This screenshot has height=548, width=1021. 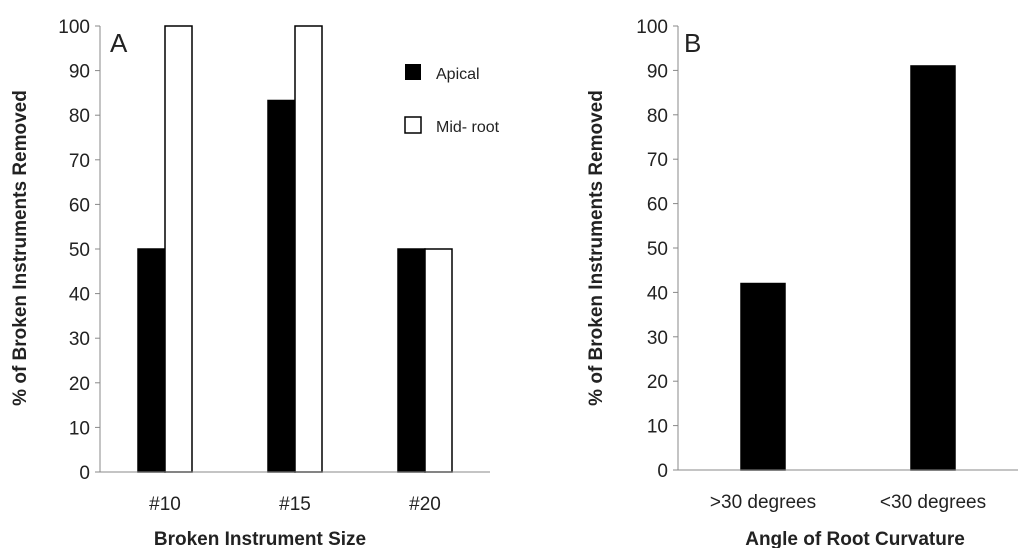 What do you see at coordinates (452, 100) in the screenshot?
I see `legend-a: Apical Mid- root` at bounding box center [452, 100].